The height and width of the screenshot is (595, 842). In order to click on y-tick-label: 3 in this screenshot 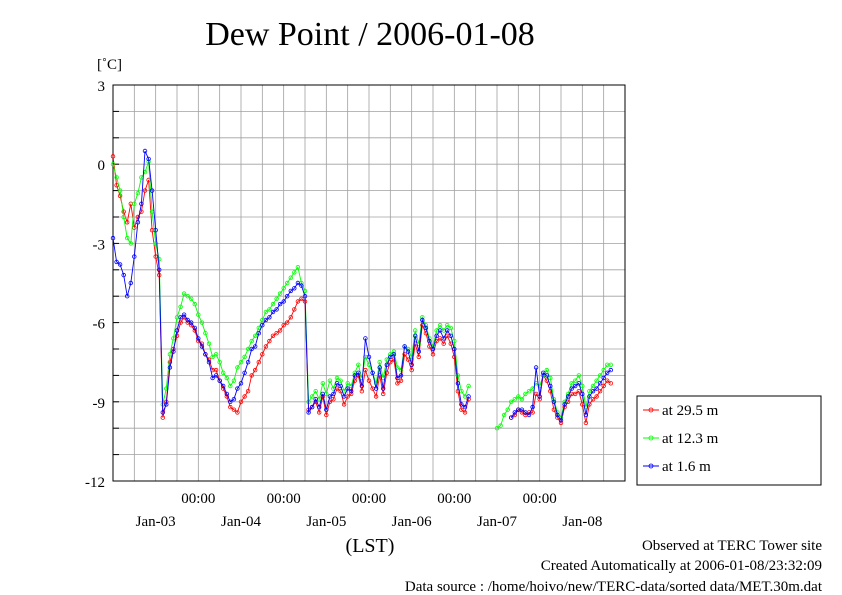, I will do `click(102, 87)`.